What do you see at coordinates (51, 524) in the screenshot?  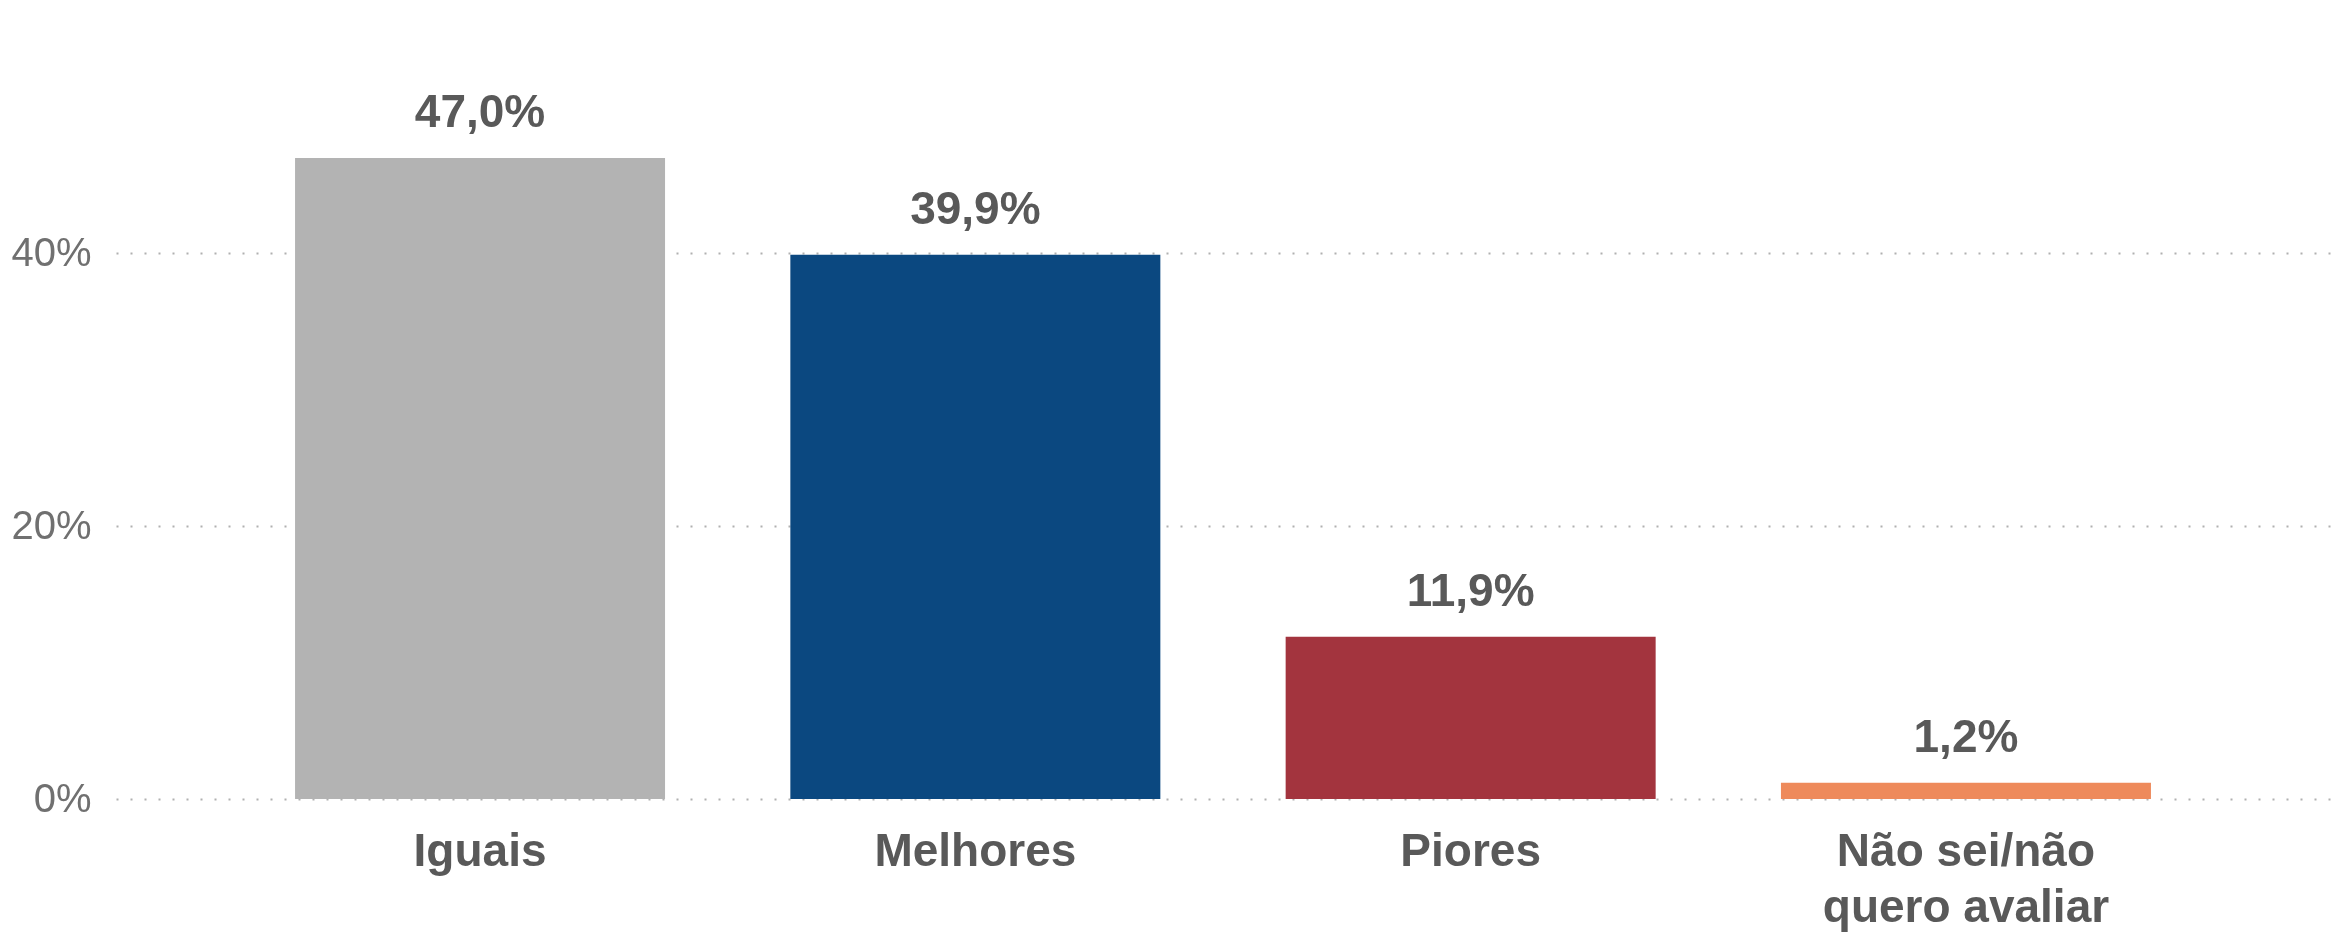 I see `y-tick-label: 20%` at bounding box center [51, 524].